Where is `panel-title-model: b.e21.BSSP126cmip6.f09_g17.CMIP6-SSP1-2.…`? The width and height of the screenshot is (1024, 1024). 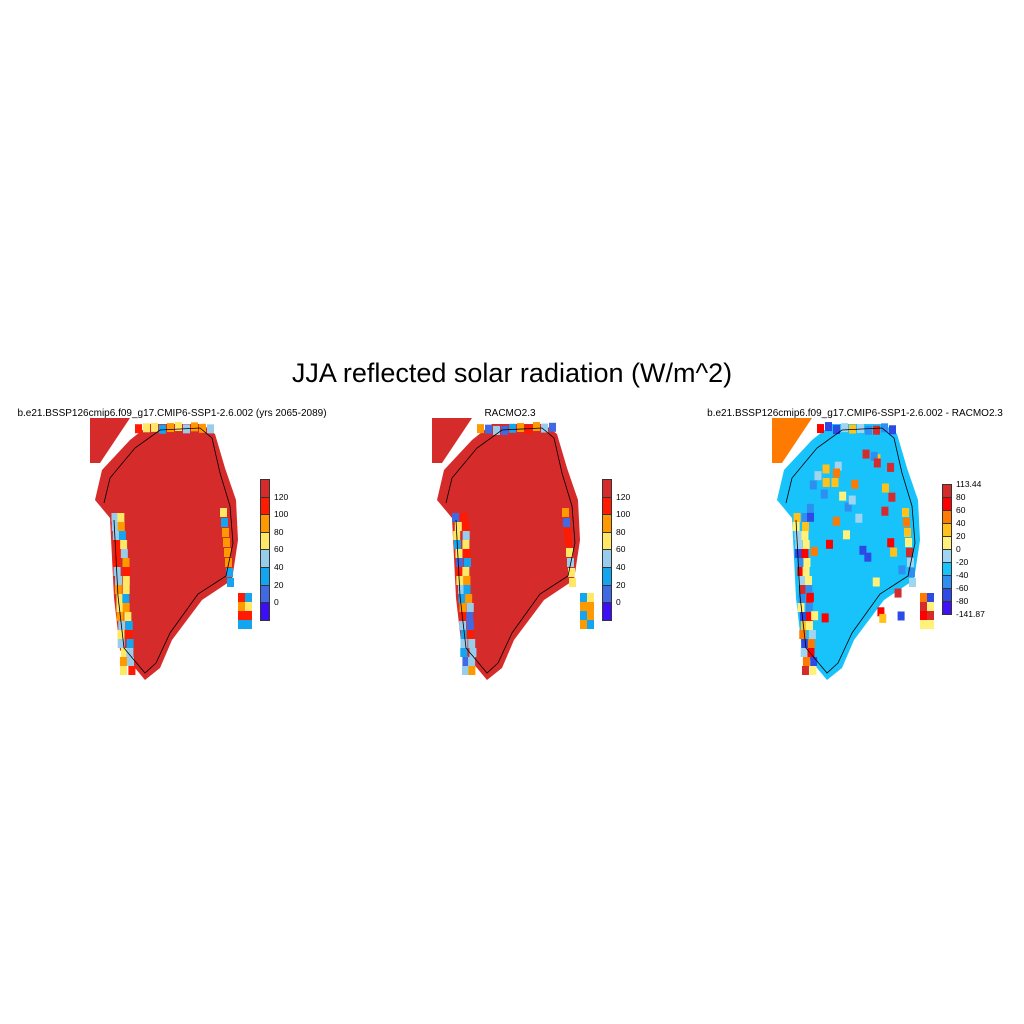 panel-title-model: b.e21.BSSP126cmip6.f09_g17.CMIP6-SSP1-2.… is located at coordinates (172, 413).